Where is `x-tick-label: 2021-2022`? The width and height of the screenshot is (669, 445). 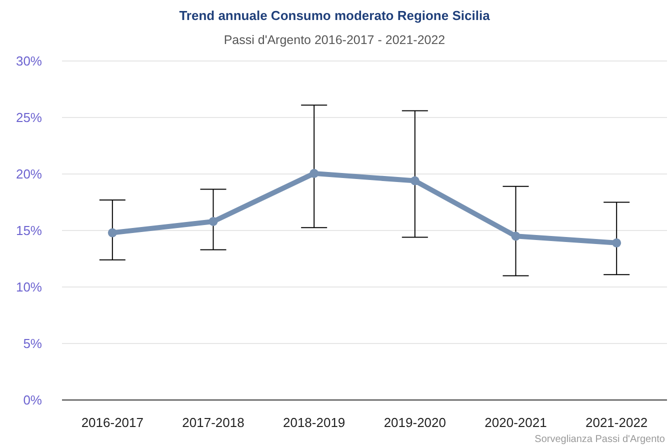 x-tick-label: 2021-2022 is located at coordinates (616, 422).